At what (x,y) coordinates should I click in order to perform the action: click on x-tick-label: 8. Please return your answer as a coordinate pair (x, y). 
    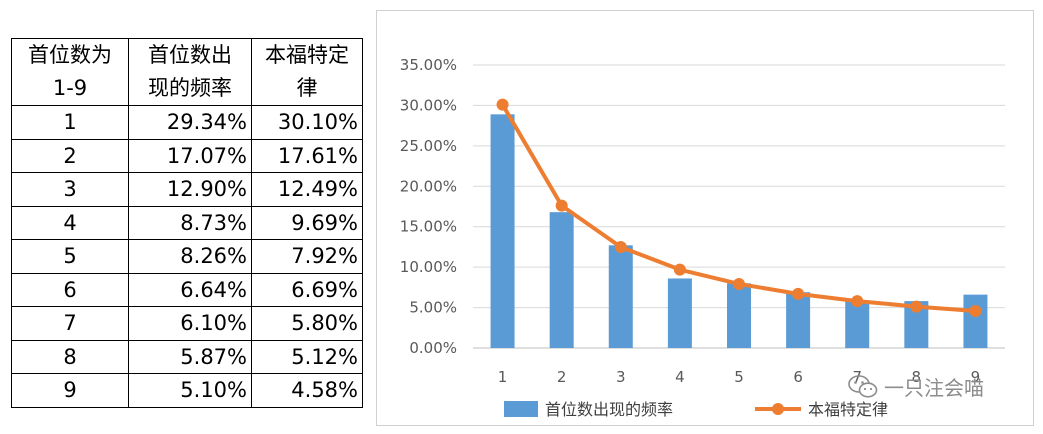
    Looking at the image, I should click on (917, 377).